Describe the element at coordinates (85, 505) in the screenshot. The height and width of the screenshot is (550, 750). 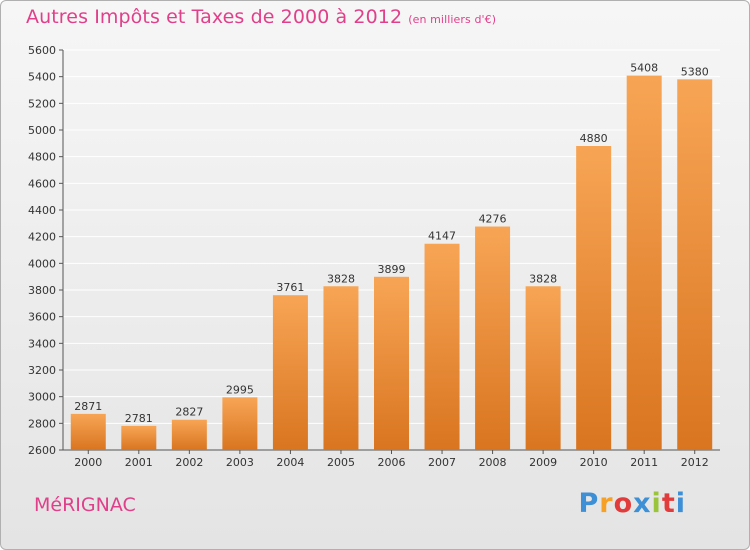
I see `commune-name: MéRIGNAC` at that location.